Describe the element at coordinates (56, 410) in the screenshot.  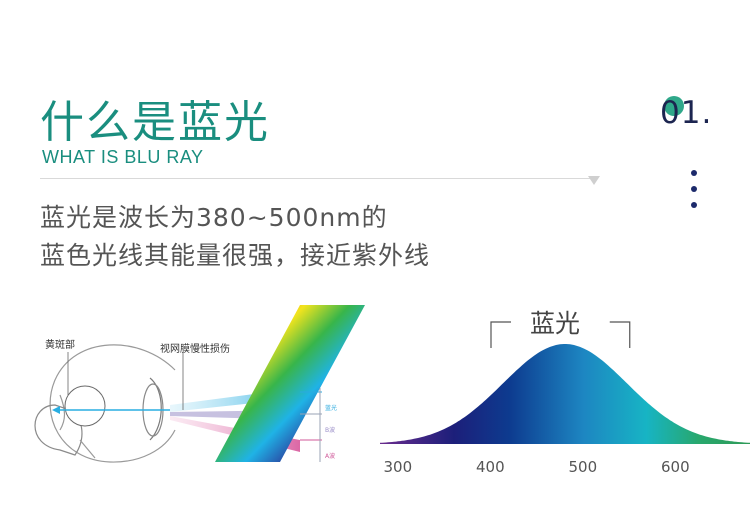
I see `ray-arrow-icon` at that location.